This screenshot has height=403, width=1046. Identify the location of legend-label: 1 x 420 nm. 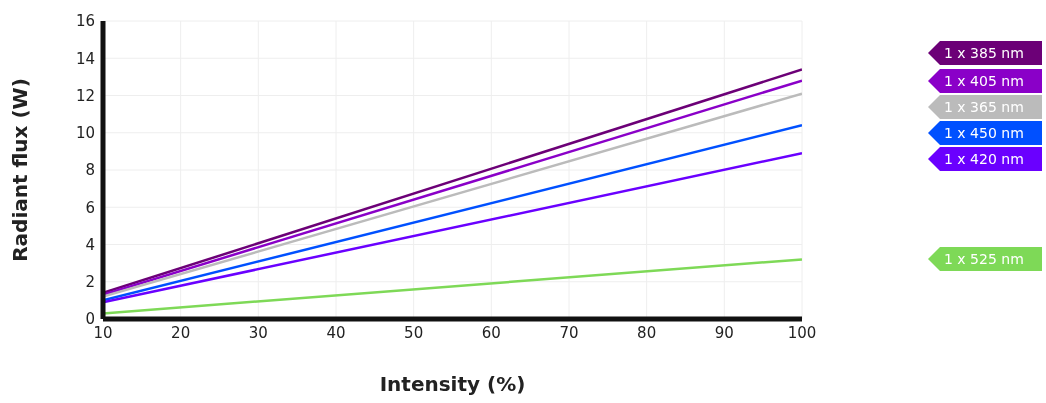
(991, 158).